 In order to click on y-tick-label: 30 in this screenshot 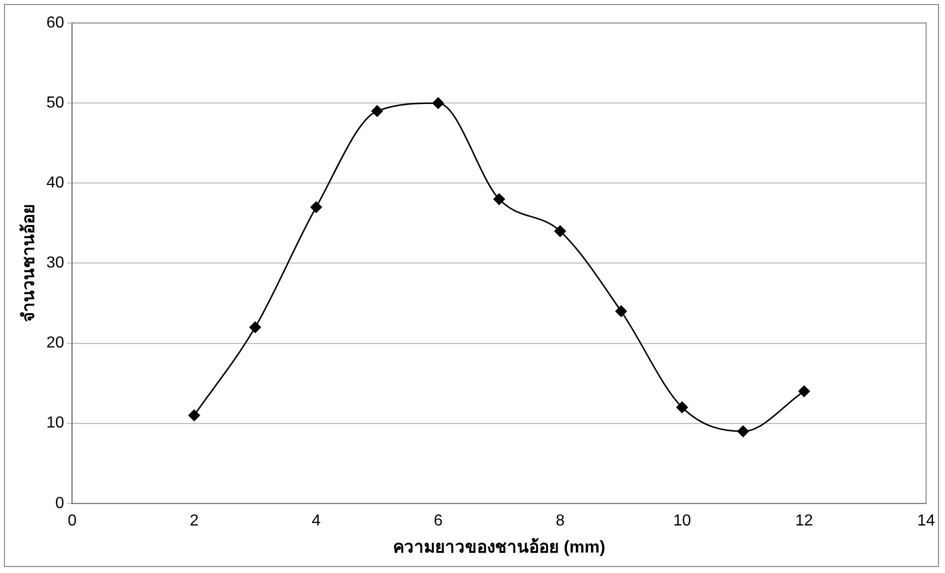, I will do `click(55, 263)`.